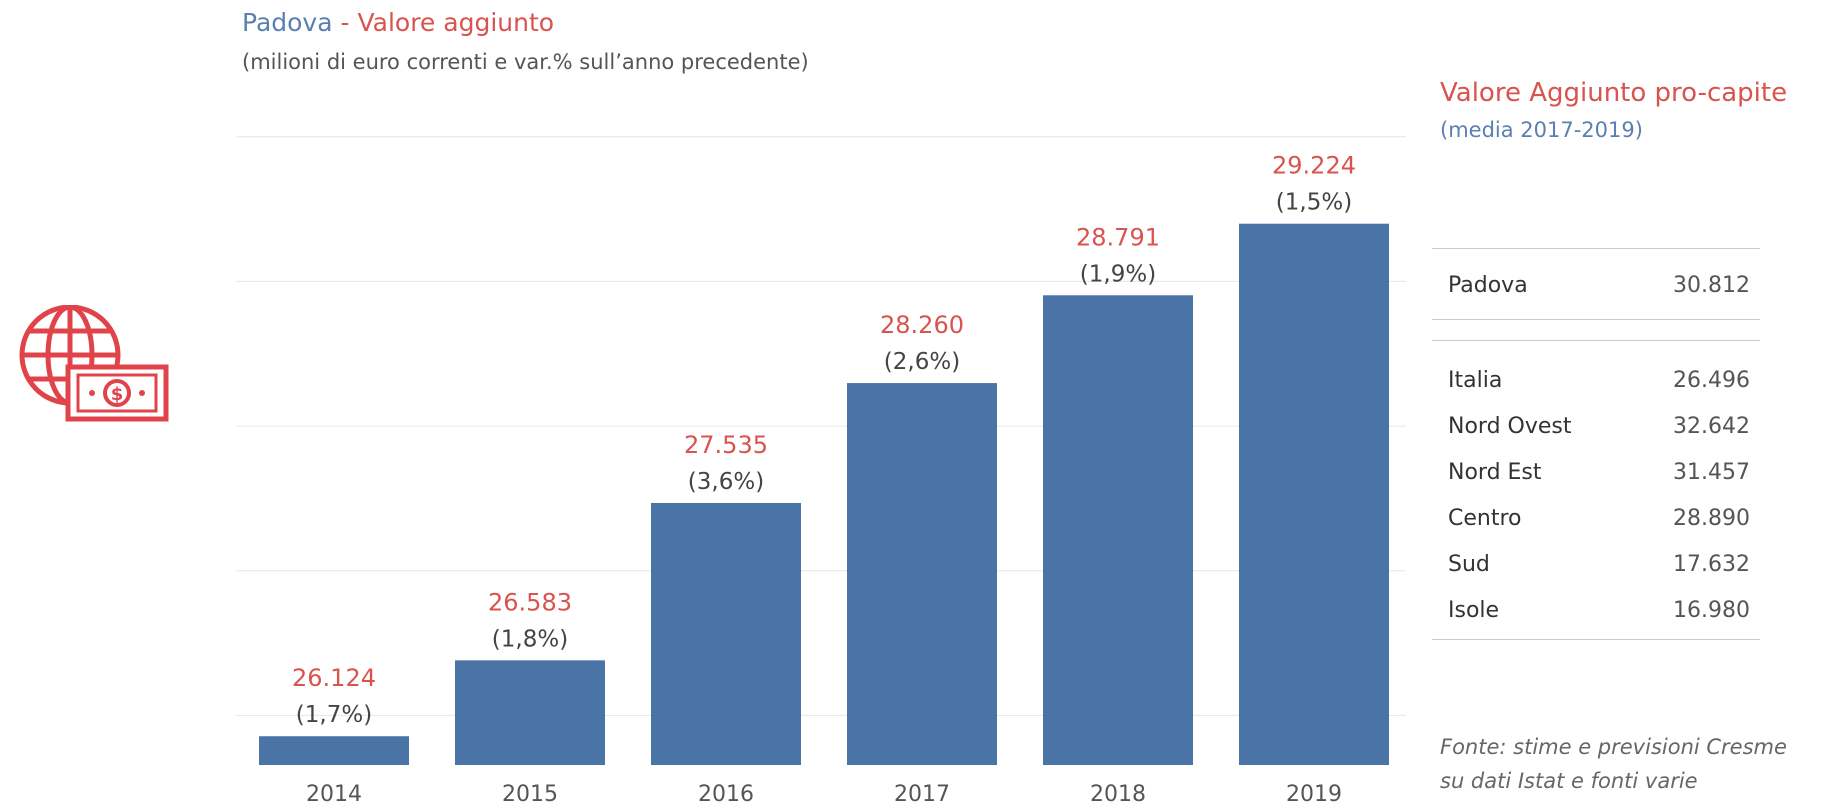  I want to click on bar-2018, so click(1118, 530).